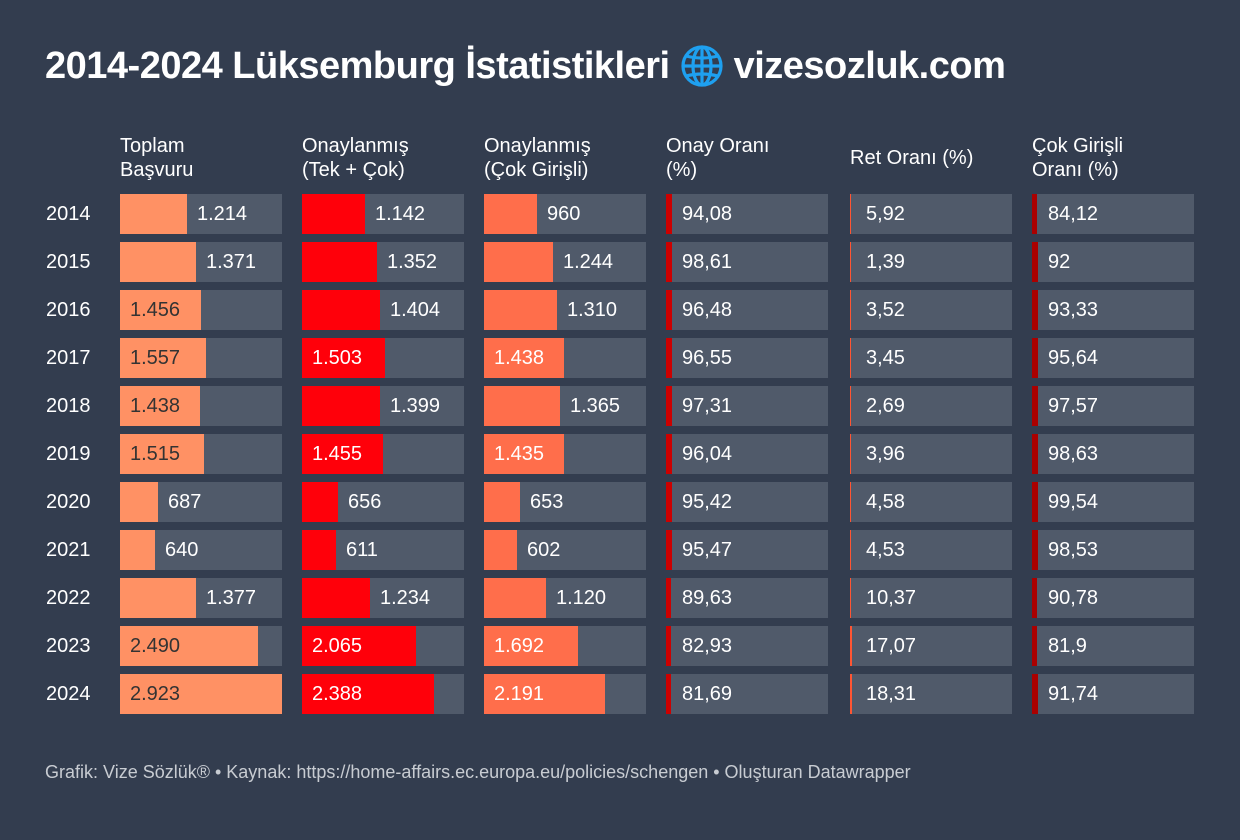  I want to click on value-label: 1.244, so click(588, 262).